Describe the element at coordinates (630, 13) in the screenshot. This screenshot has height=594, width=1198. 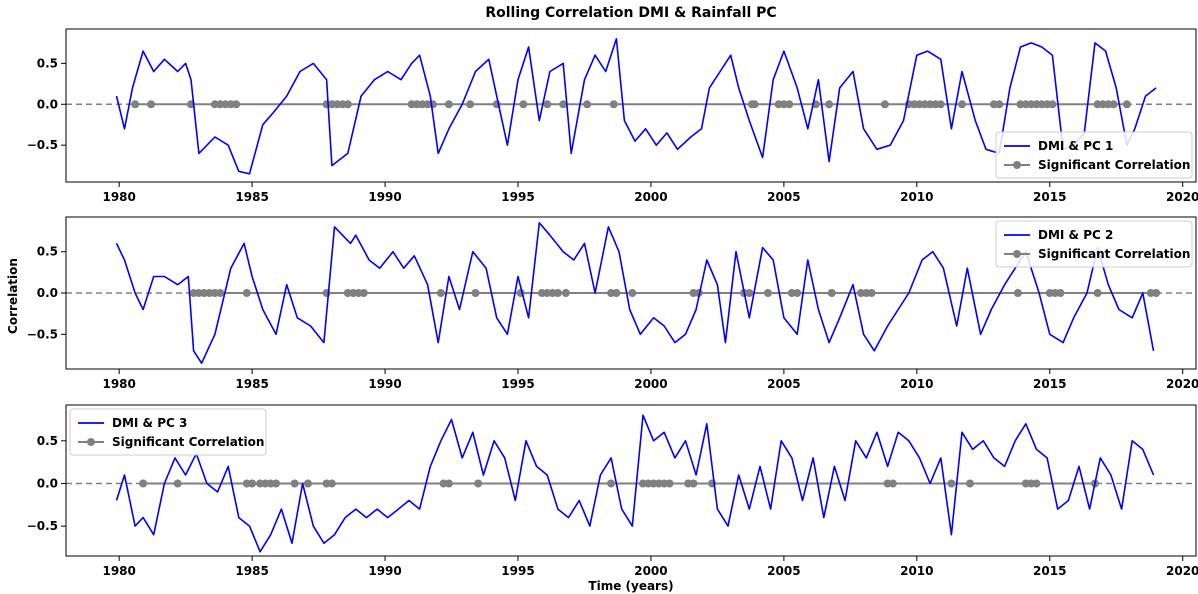
I see `figure-title: Rolling Correlation DMI & Rainfall PC` at that location.